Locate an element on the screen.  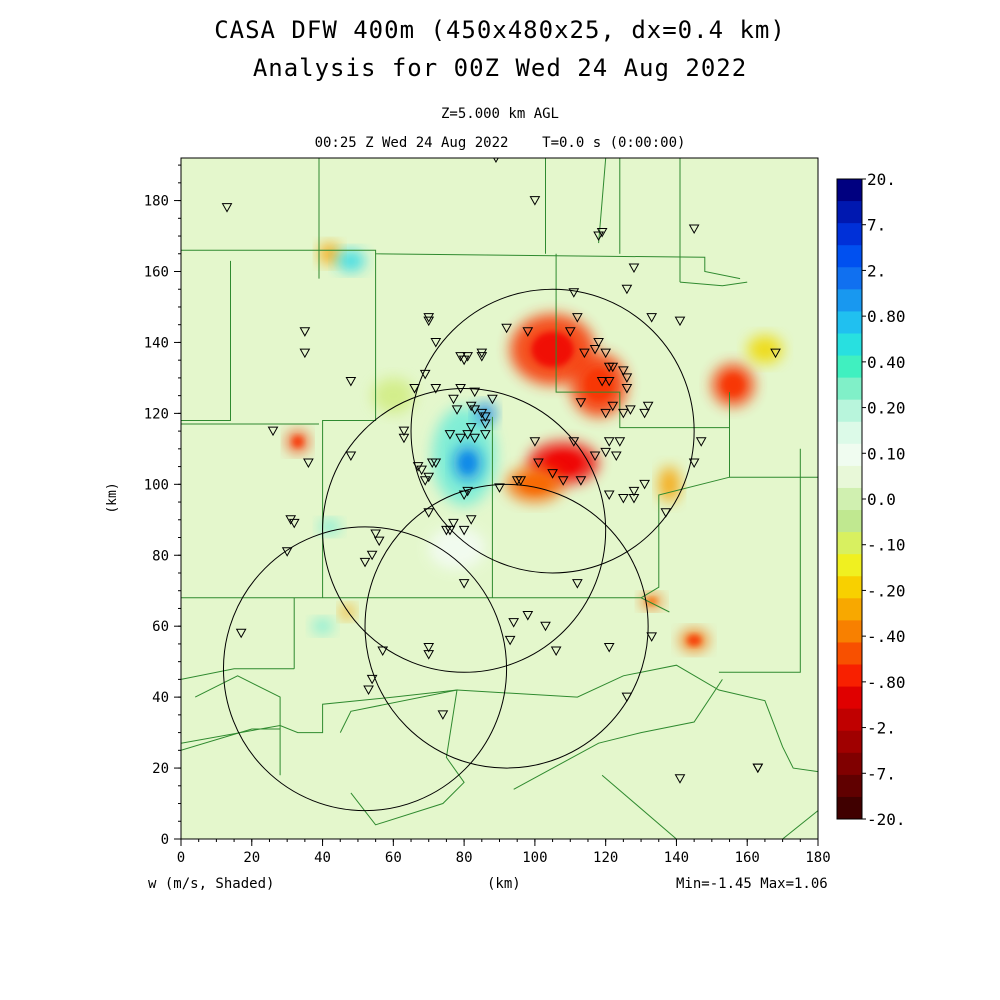
x-tick-label: 180 is located at coordinates (817, 858).